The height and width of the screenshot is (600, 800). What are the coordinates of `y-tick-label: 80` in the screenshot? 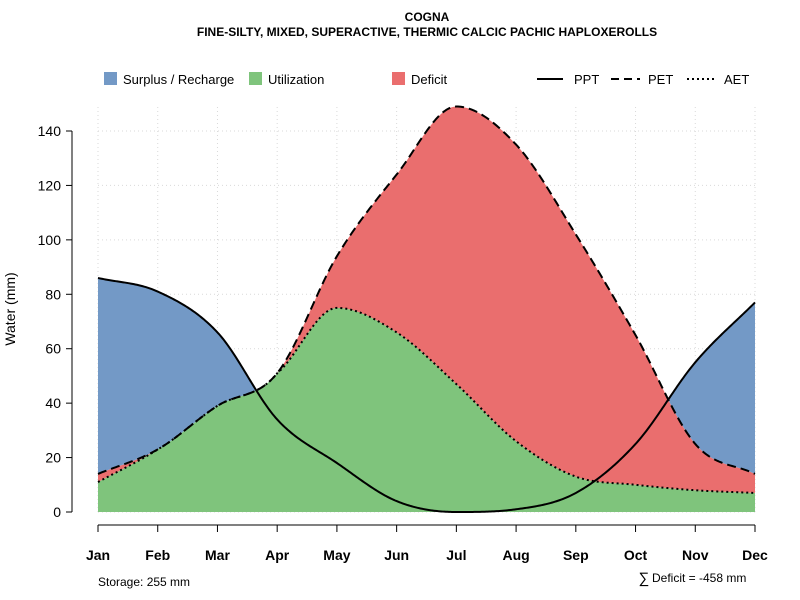 It's located at (53, 294).